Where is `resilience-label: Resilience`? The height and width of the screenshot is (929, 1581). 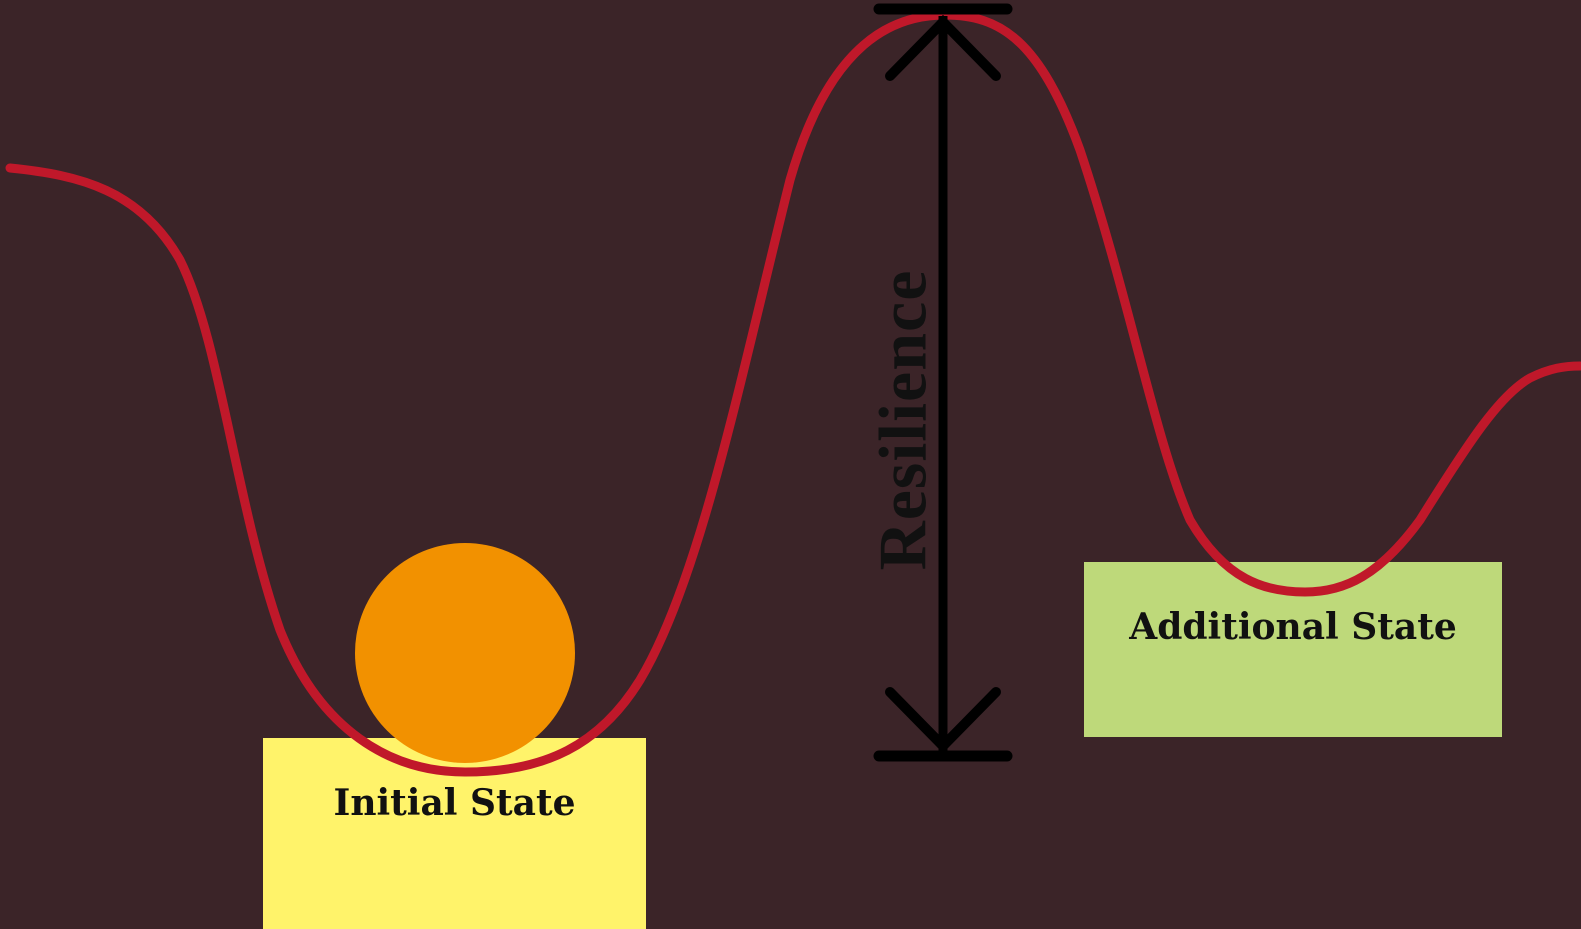
resilience-label: Resilience is located at coordinates (902, 420).